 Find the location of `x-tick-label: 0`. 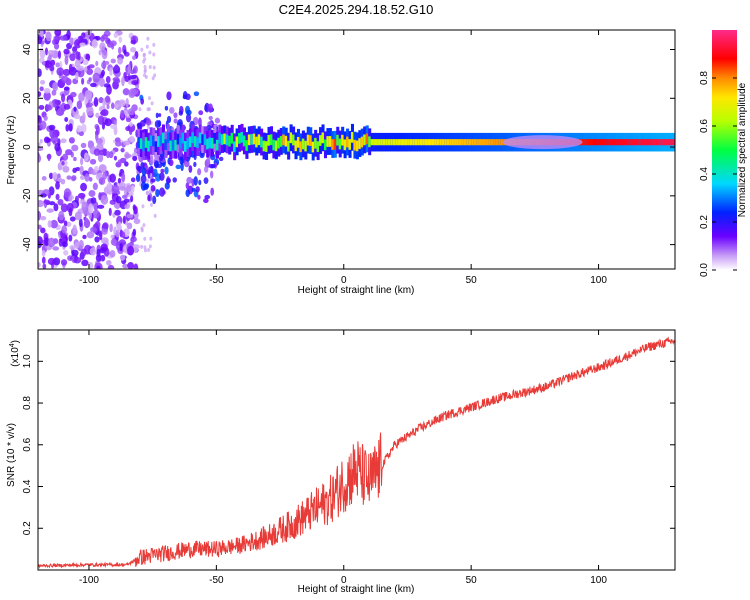

x-tick-label: 0 is located at coordinates (344, 580).